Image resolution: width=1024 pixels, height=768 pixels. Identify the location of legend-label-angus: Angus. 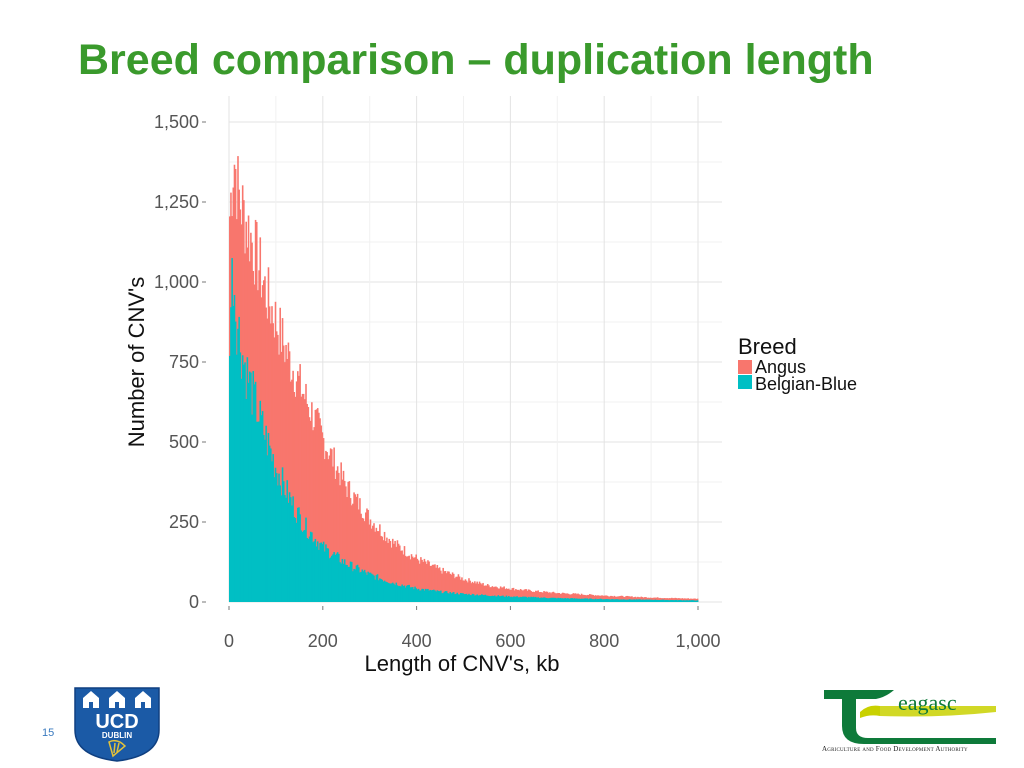
(780, 367).